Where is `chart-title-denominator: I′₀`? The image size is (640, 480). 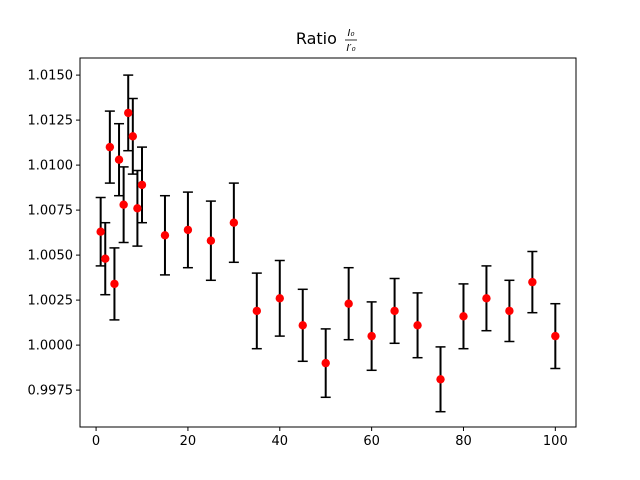 chart-title-denominator: I′₀ is located at coordinates (350, 48).